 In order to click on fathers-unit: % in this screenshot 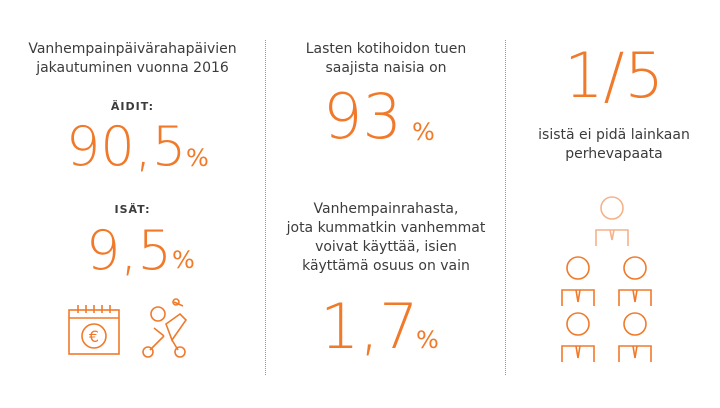, I will do `click(183, 260)`.